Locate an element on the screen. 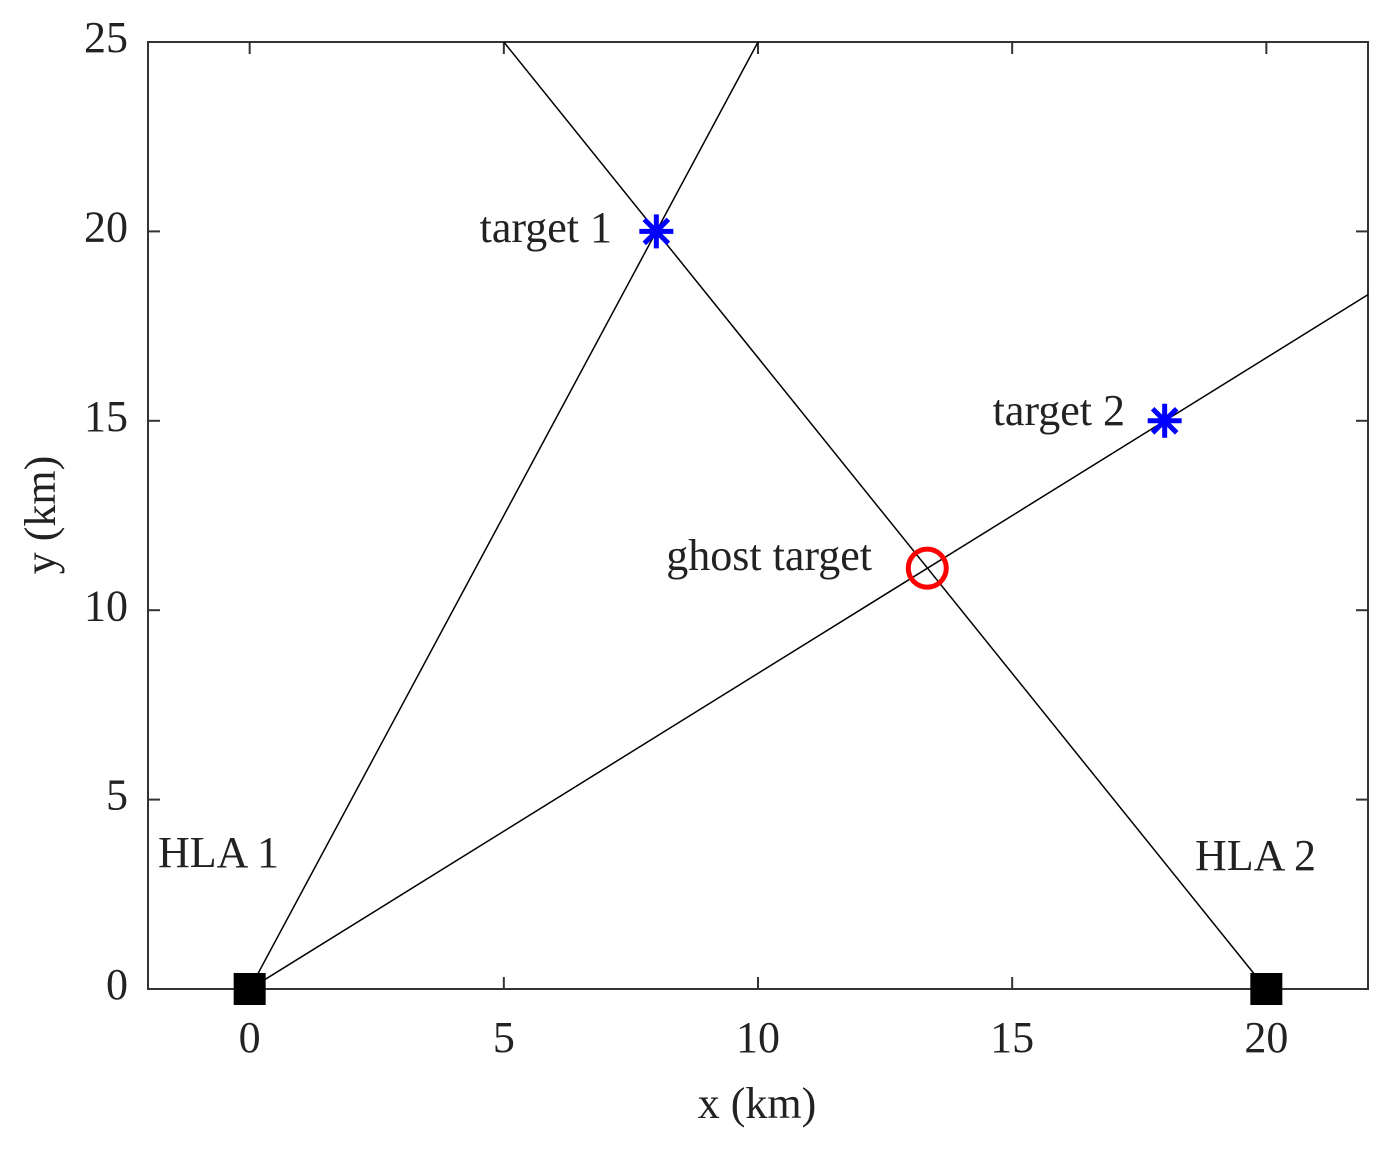  y-axis-label: y (km) is located at coordinates (40, 515).